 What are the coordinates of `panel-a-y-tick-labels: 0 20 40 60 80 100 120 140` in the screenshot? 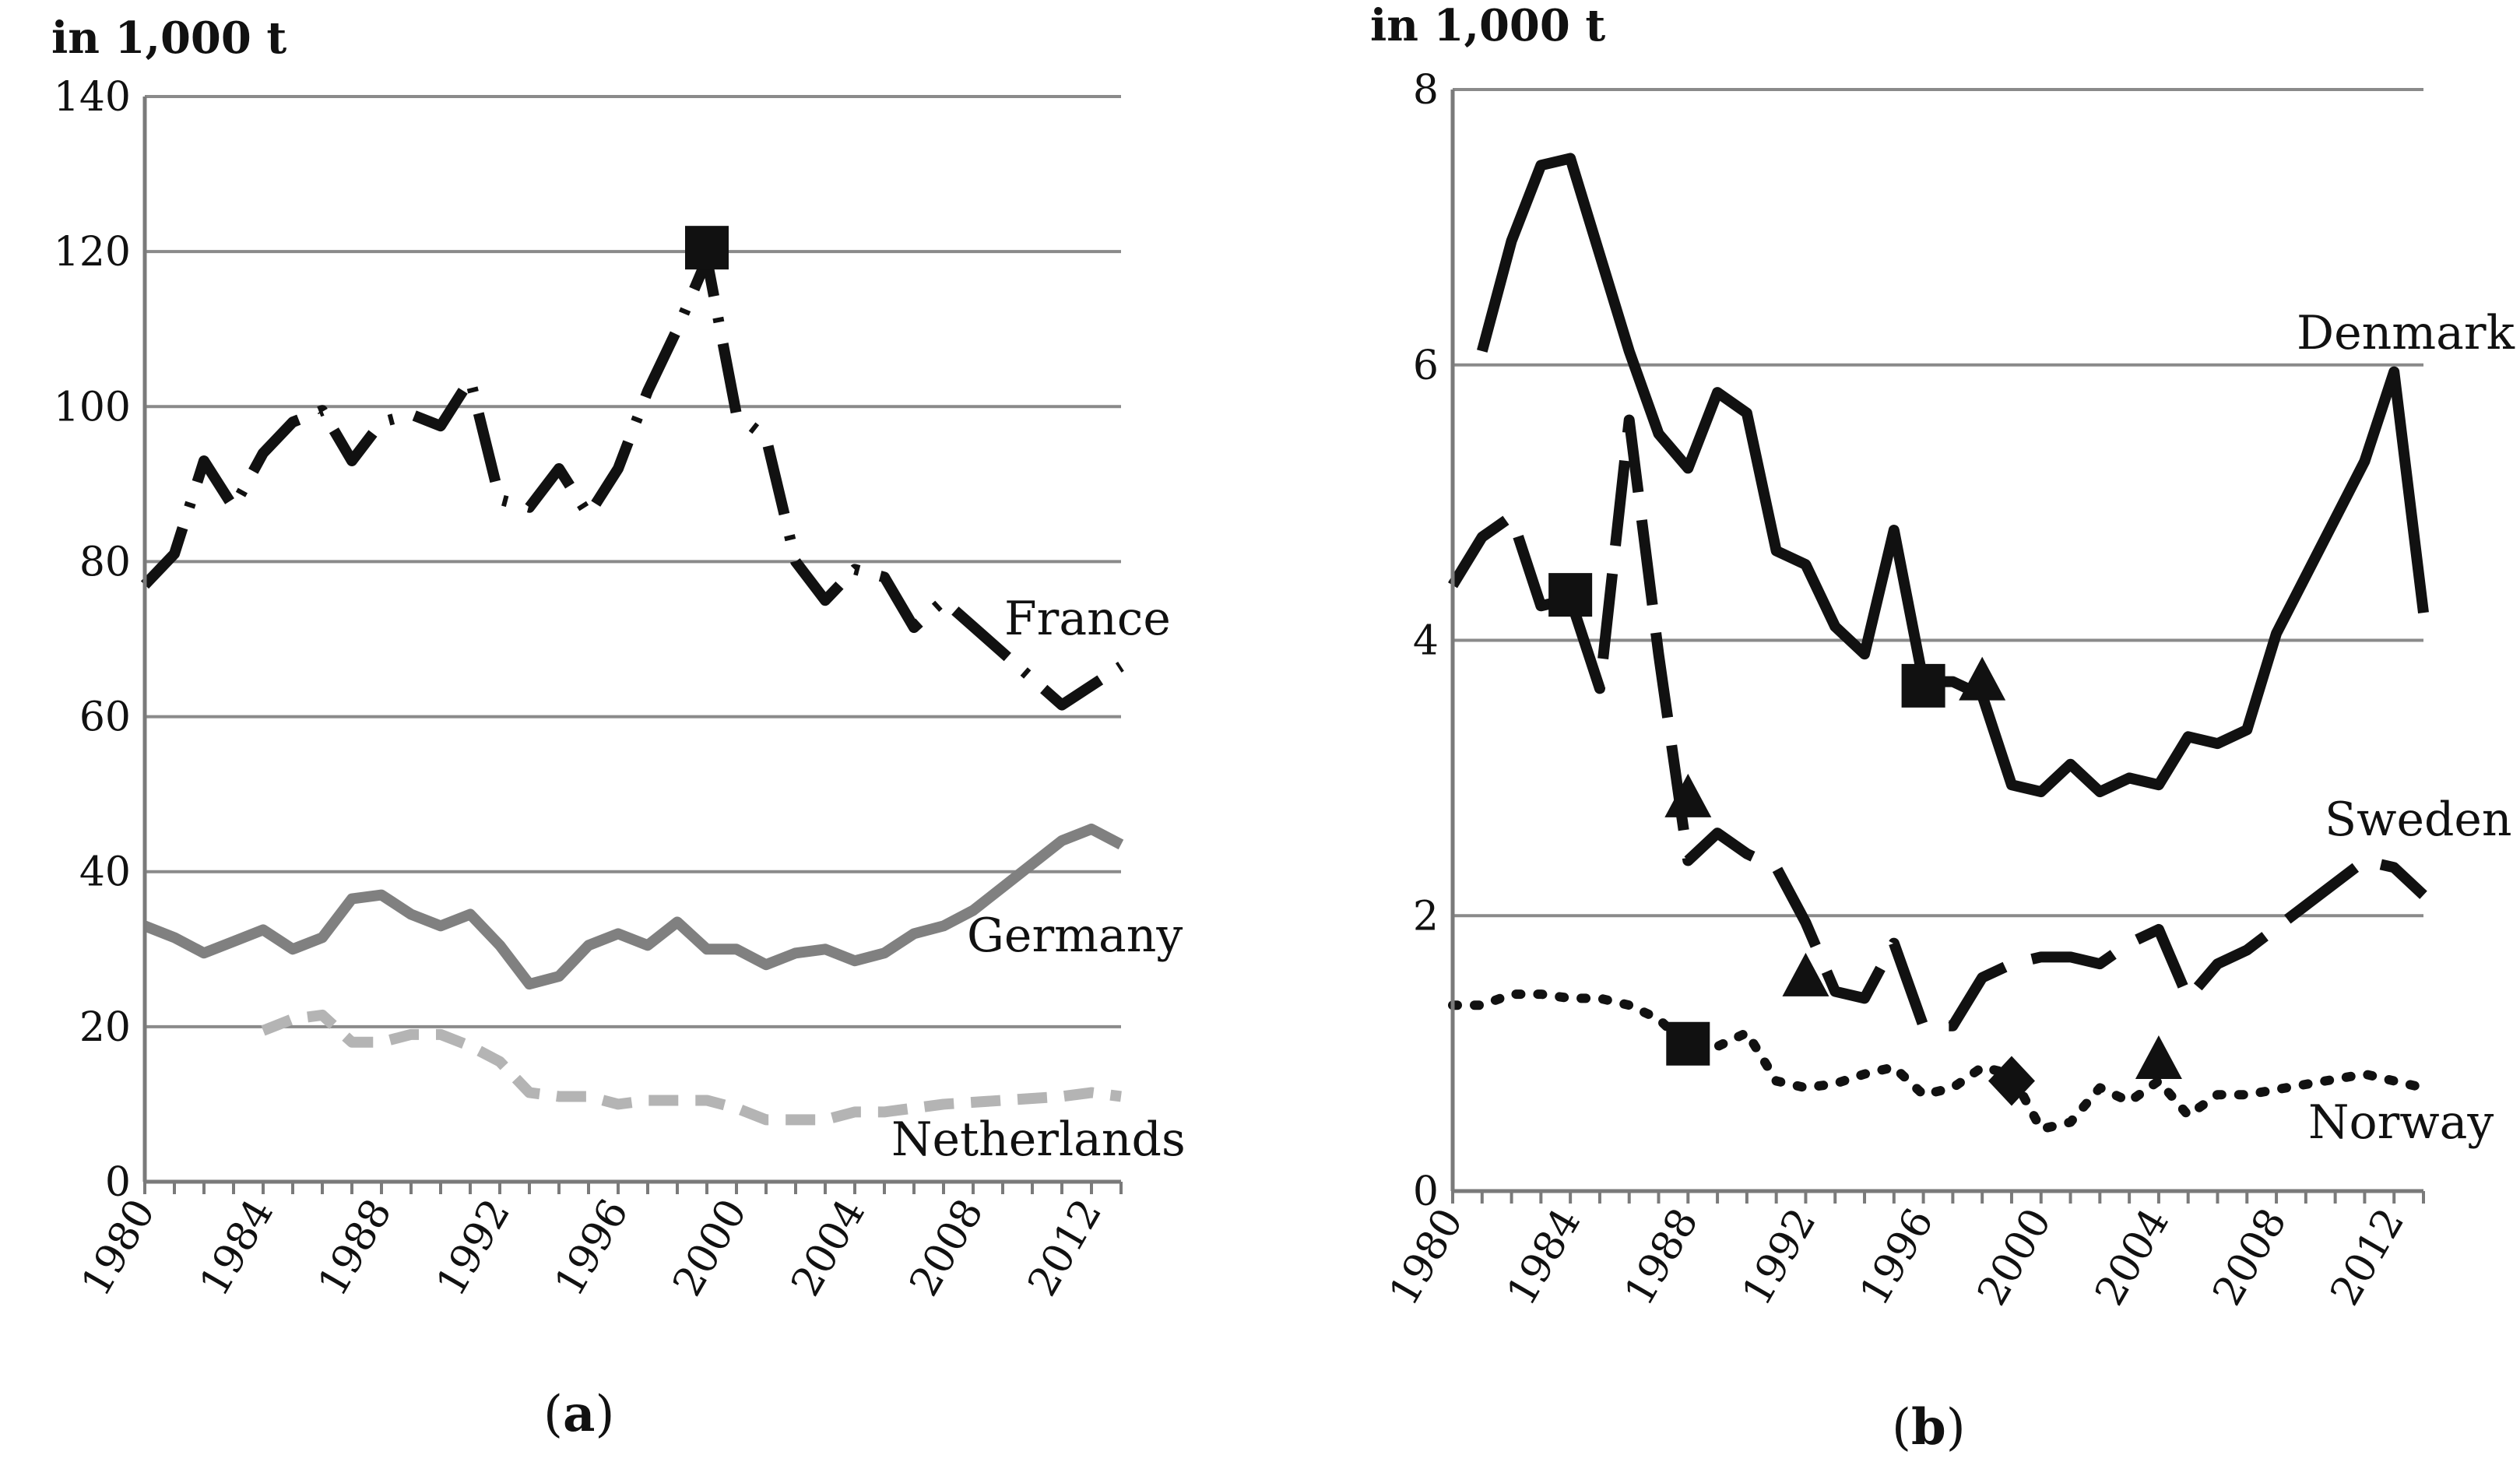 It's located at (93, 640).